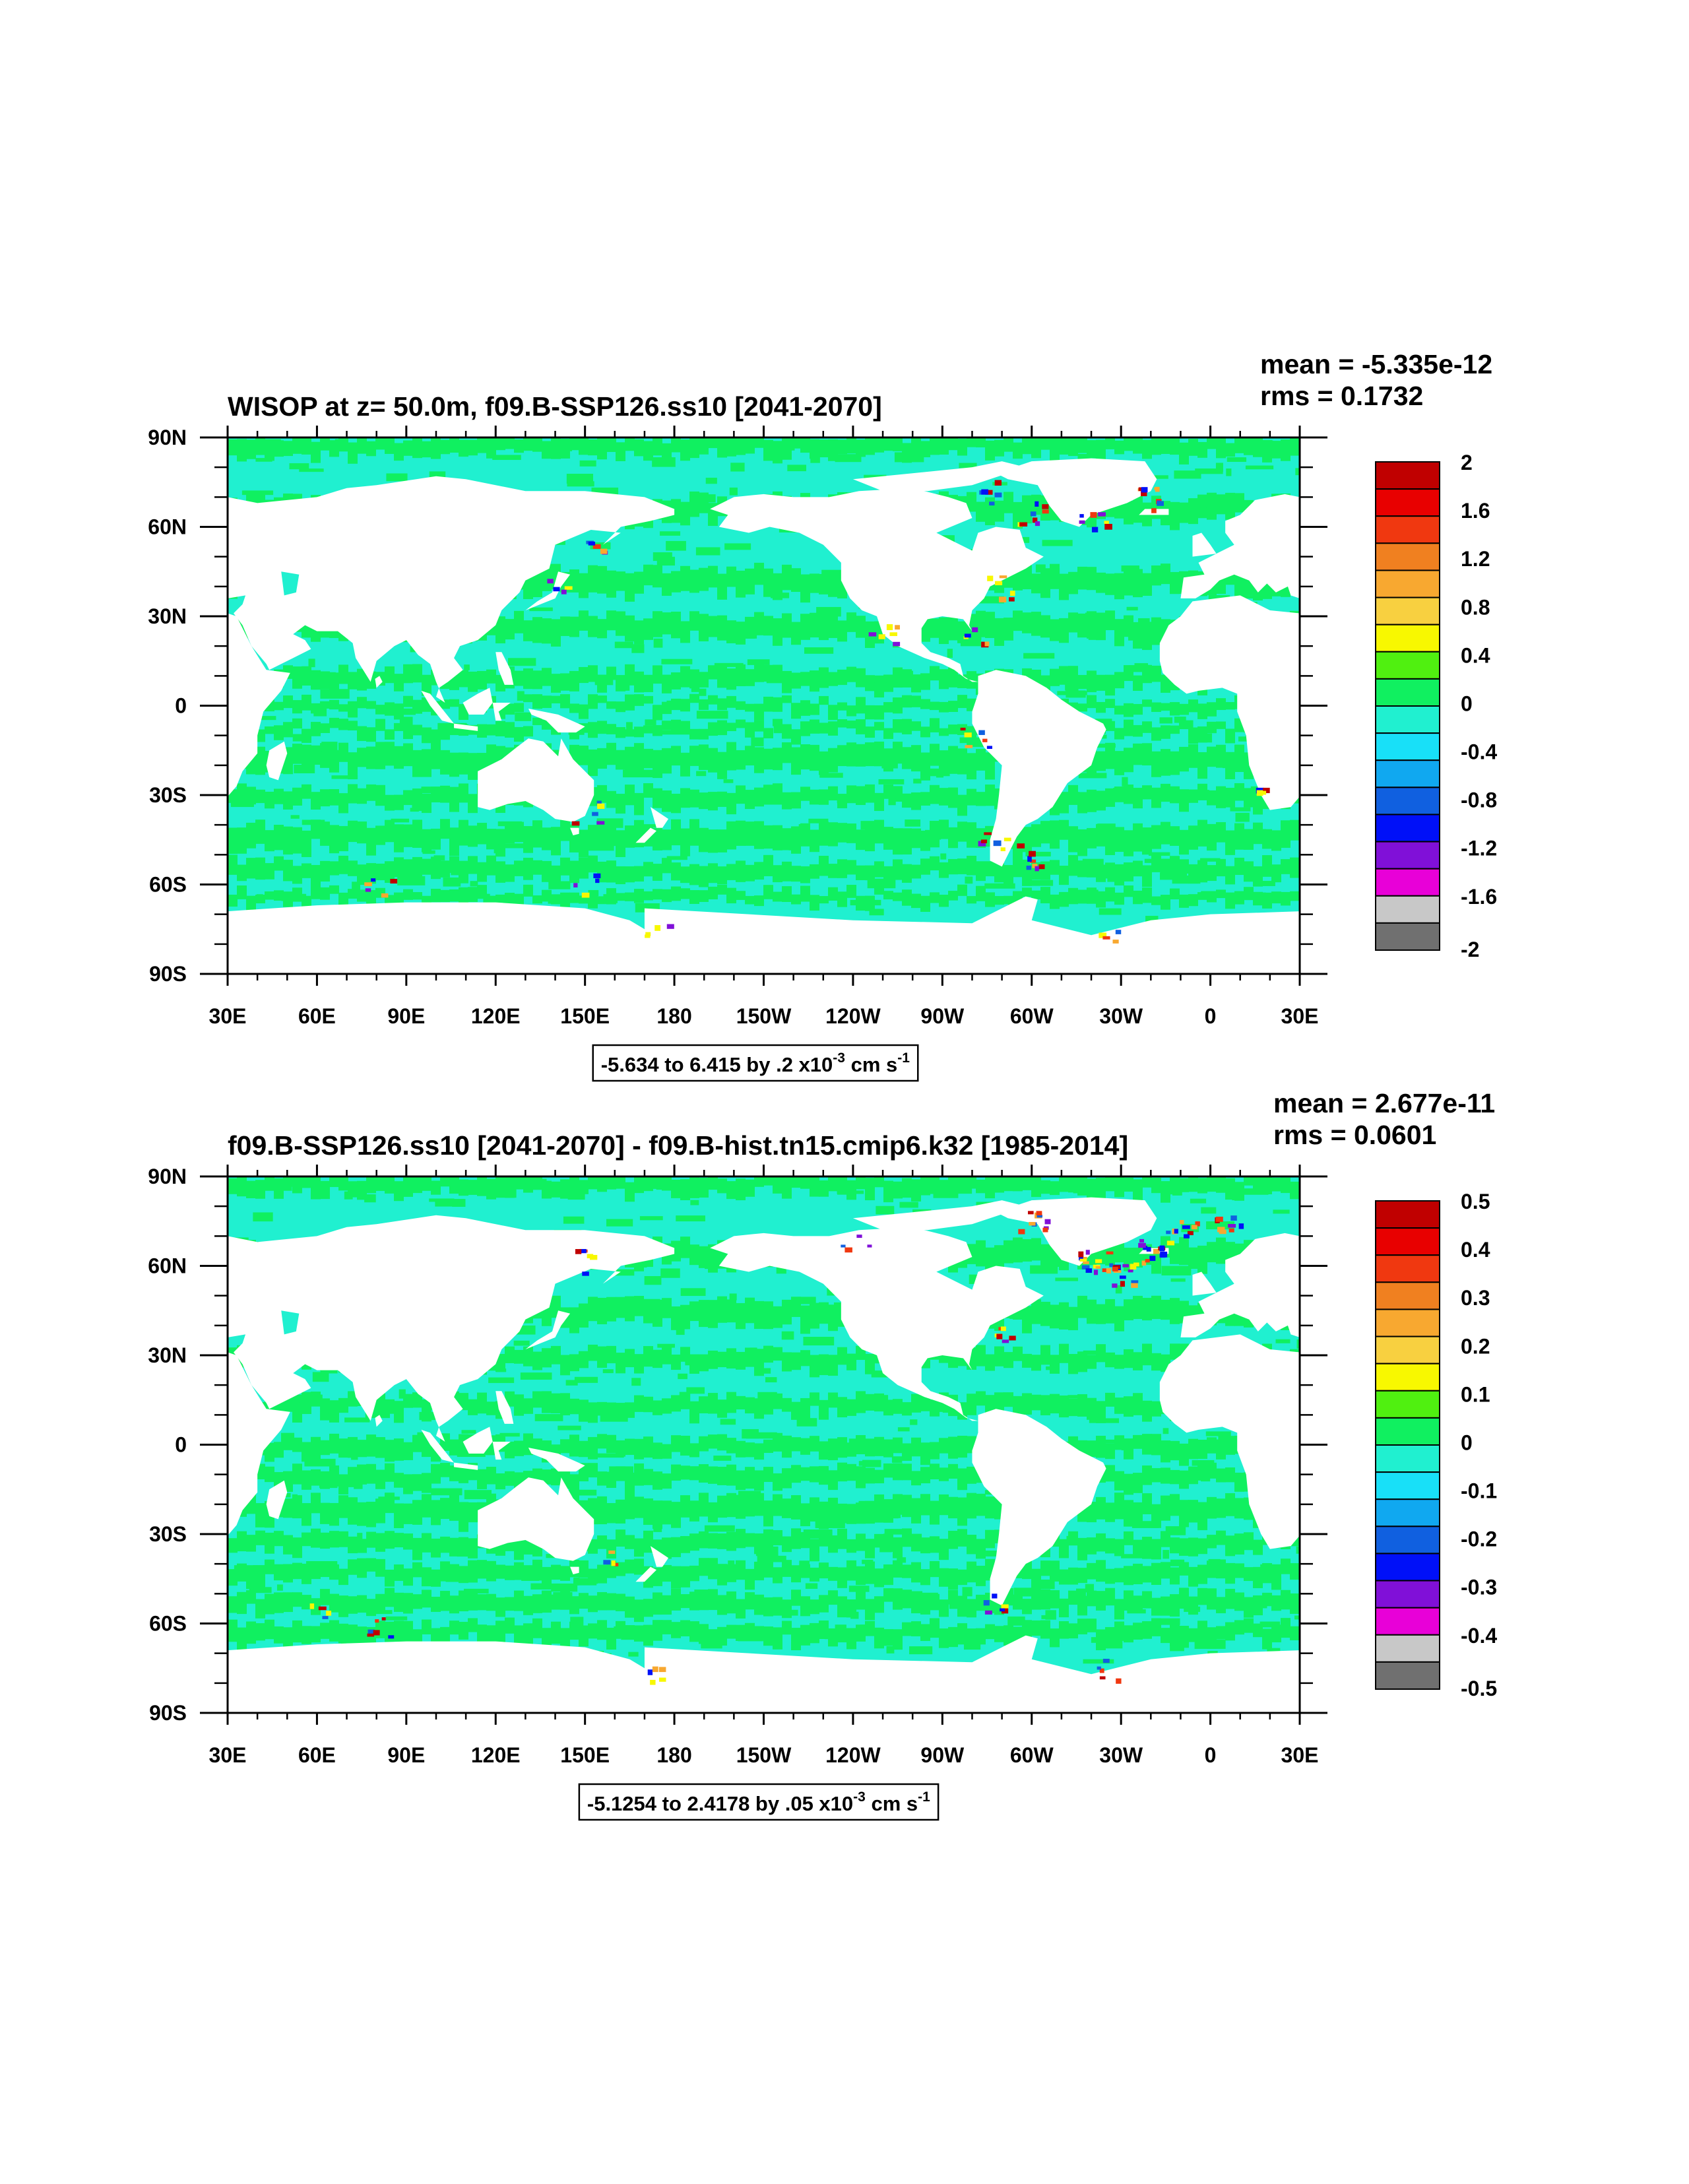  I want to click on lon-tick-label: 30W, so click(1121, 1755).